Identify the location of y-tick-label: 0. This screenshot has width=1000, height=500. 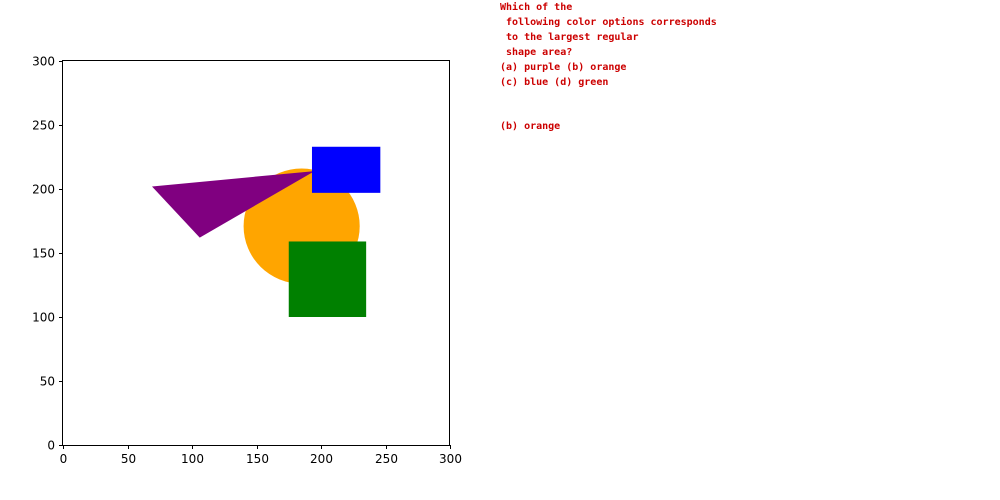
(51, 446).